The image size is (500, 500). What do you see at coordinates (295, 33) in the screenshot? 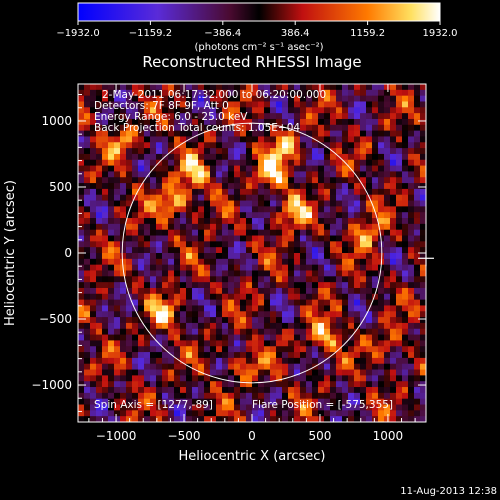
I see `colorbar-tick-label: 386.4` at bounding box center [295, 33].